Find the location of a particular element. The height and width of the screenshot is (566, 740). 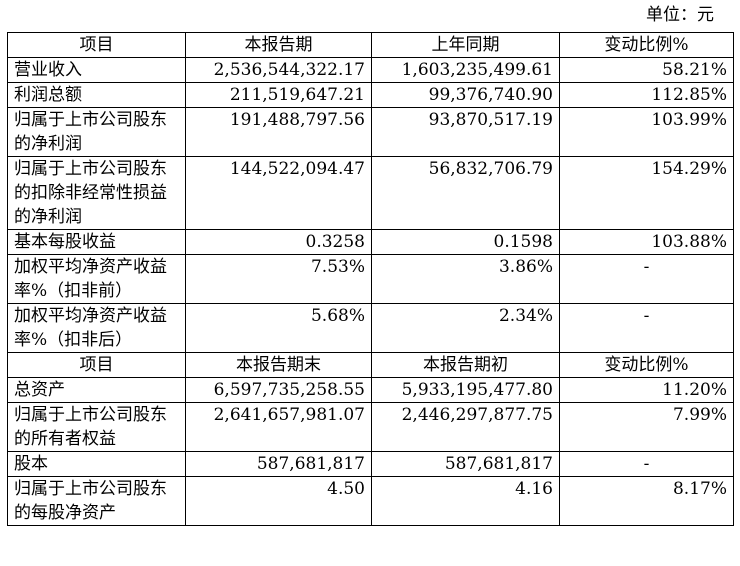

prior-value: 0.1598 is located at coordinates (465, 242).